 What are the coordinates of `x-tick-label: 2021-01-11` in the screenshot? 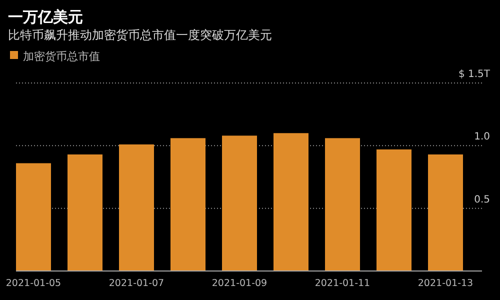 It's located at (342, 283).